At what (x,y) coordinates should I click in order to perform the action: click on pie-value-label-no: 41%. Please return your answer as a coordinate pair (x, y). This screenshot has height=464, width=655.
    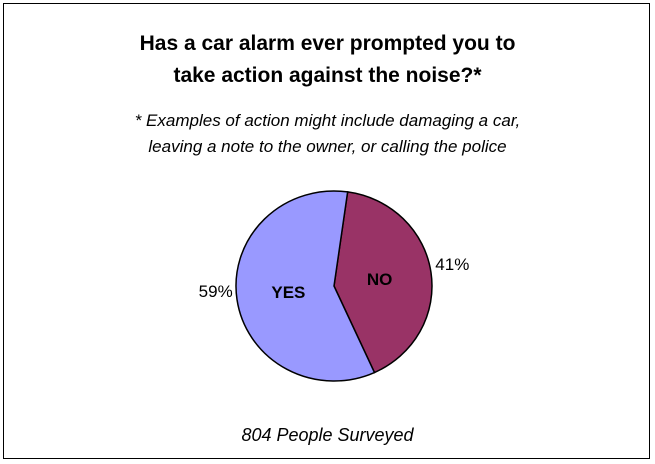
    Looking at the image, I should click on (452, 264).